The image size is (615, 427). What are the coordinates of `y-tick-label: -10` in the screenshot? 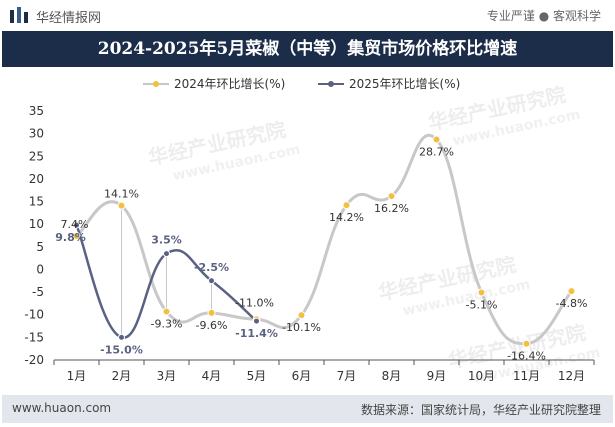 It's located at (34, 315).